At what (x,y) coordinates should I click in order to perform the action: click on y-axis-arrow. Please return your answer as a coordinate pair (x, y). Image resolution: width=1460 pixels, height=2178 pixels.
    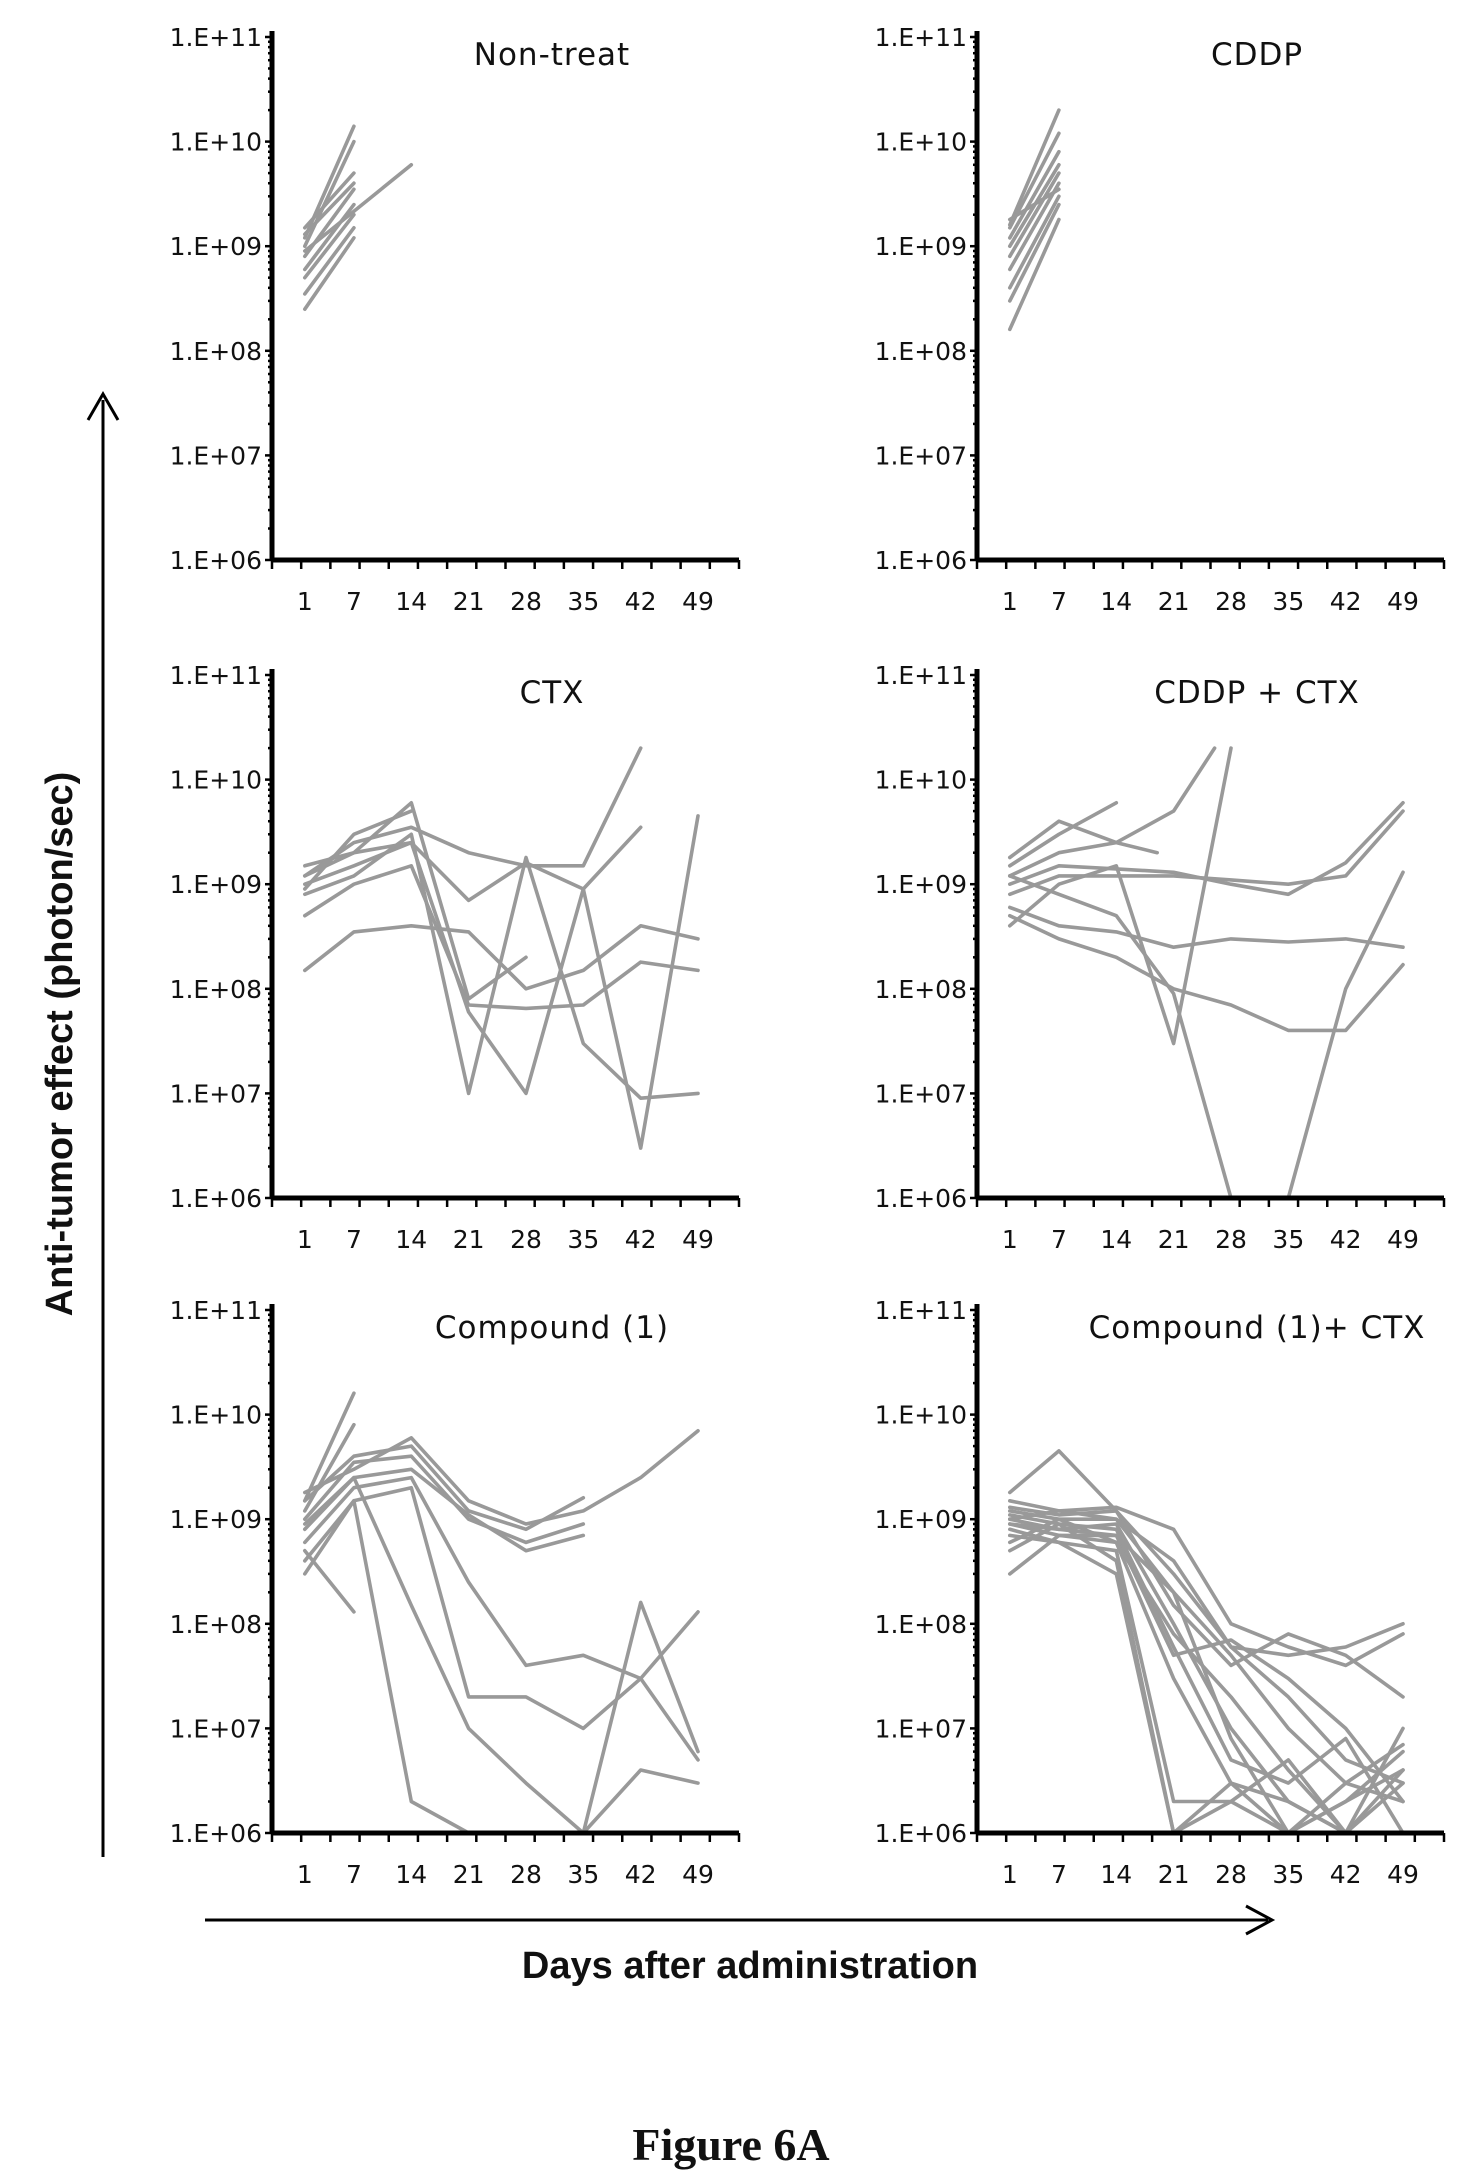
    Looking at the image, I should click on (103, 1123).